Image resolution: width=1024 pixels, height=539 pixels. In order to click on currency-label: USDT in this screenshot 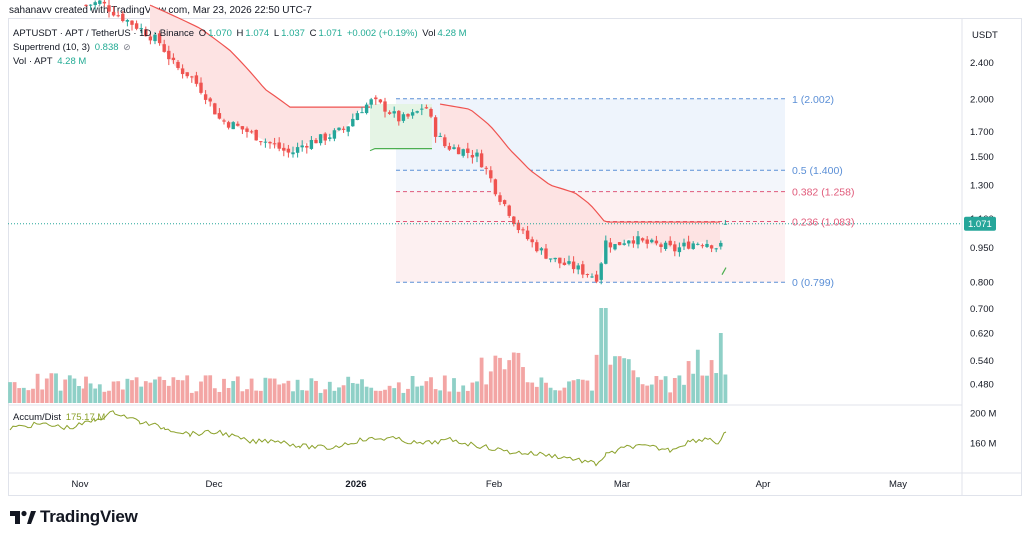, I will do `click(985, 35)`.